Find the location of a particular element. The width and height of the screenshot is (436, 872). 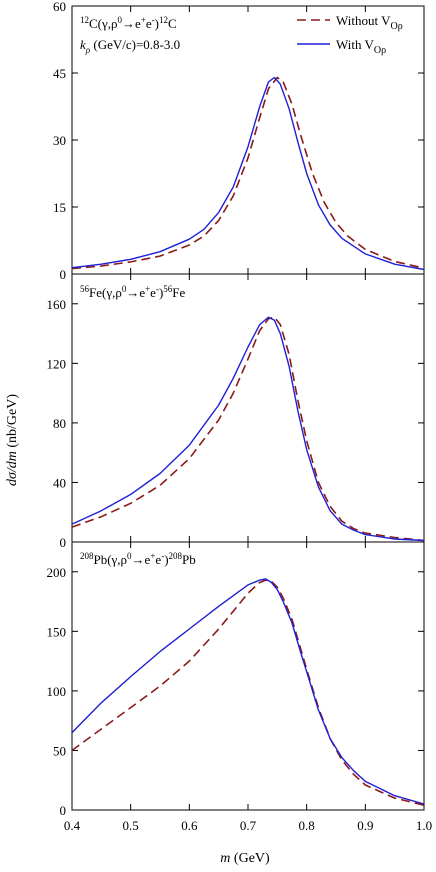

y-tick-label: 50 is located at coordinates (59, 750).